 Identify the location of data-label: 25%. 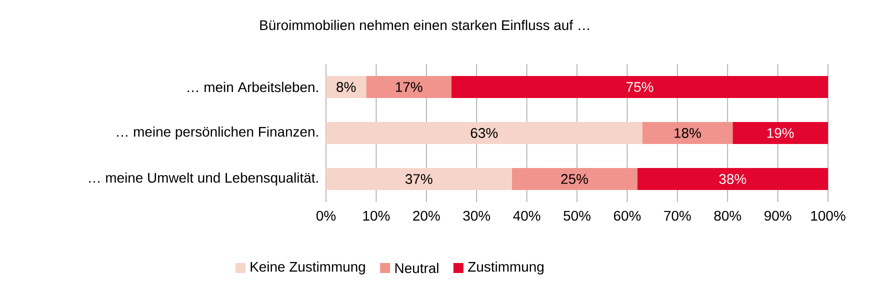
(574, 179).